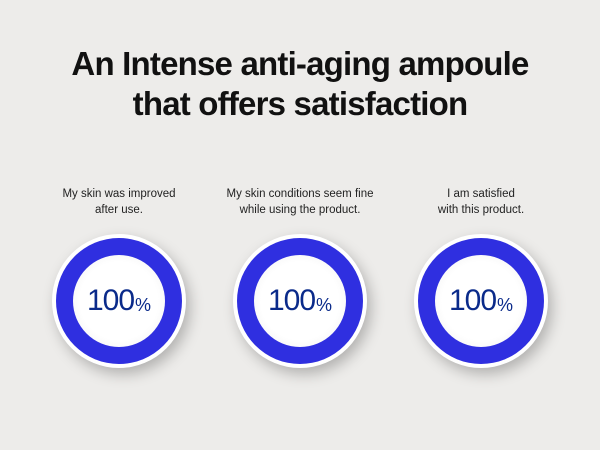 The height and width of the screenshot is (450, 600). What do you see at coordinates (481, 210) in the screenshot?
I see `caption-line: with this product.` at bounding box center [481, 210].